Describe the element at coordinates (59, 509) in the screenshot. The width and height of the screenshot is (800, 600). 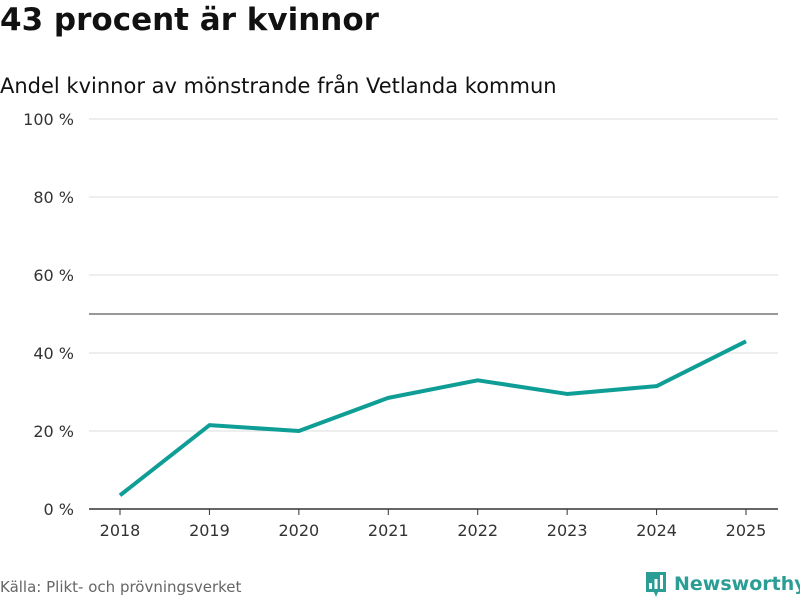
I see `y-tick-label: 0 %` at that location.